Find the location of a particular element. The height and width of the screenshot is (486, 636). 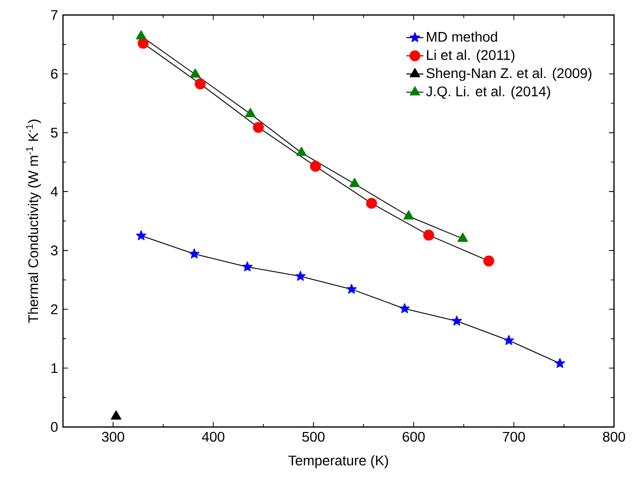

y-tick-label: 4 is located at coordinates (54, 191).